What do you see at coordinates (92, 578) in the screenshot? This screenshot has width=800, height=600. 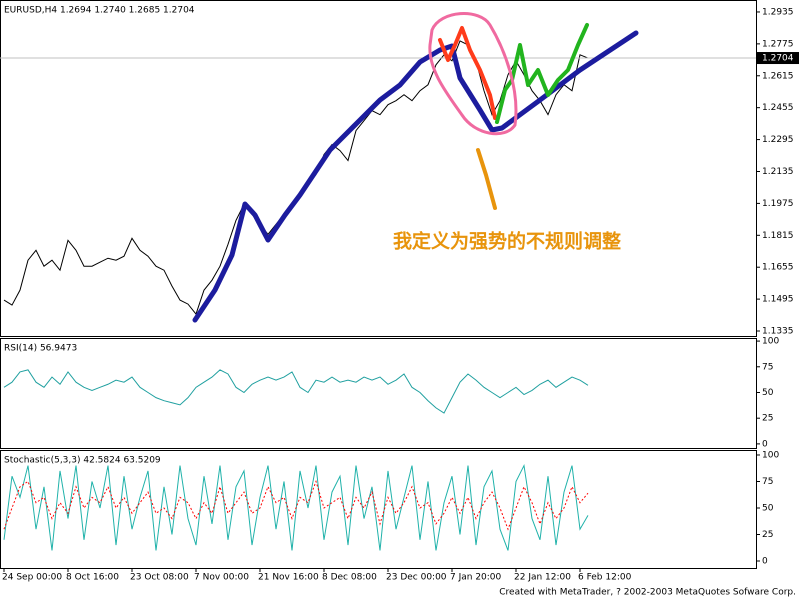 I see `x-tick-label: 8 Oct 16:00` at bounding box center [92, 578].